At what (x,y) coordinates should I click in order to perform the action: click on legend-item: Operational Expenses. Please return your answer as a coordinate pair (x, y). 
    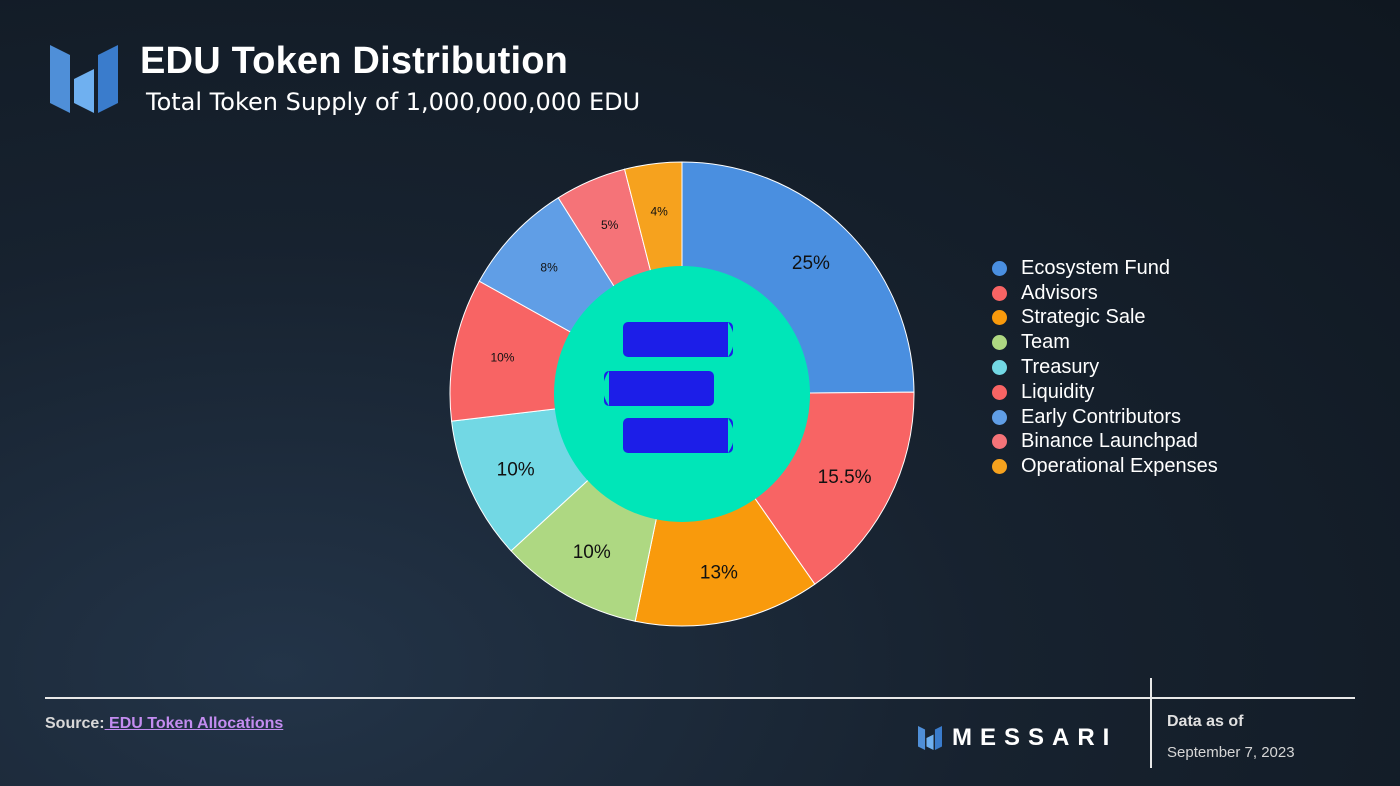
    Looking at the image, I should click on (1105, 466).